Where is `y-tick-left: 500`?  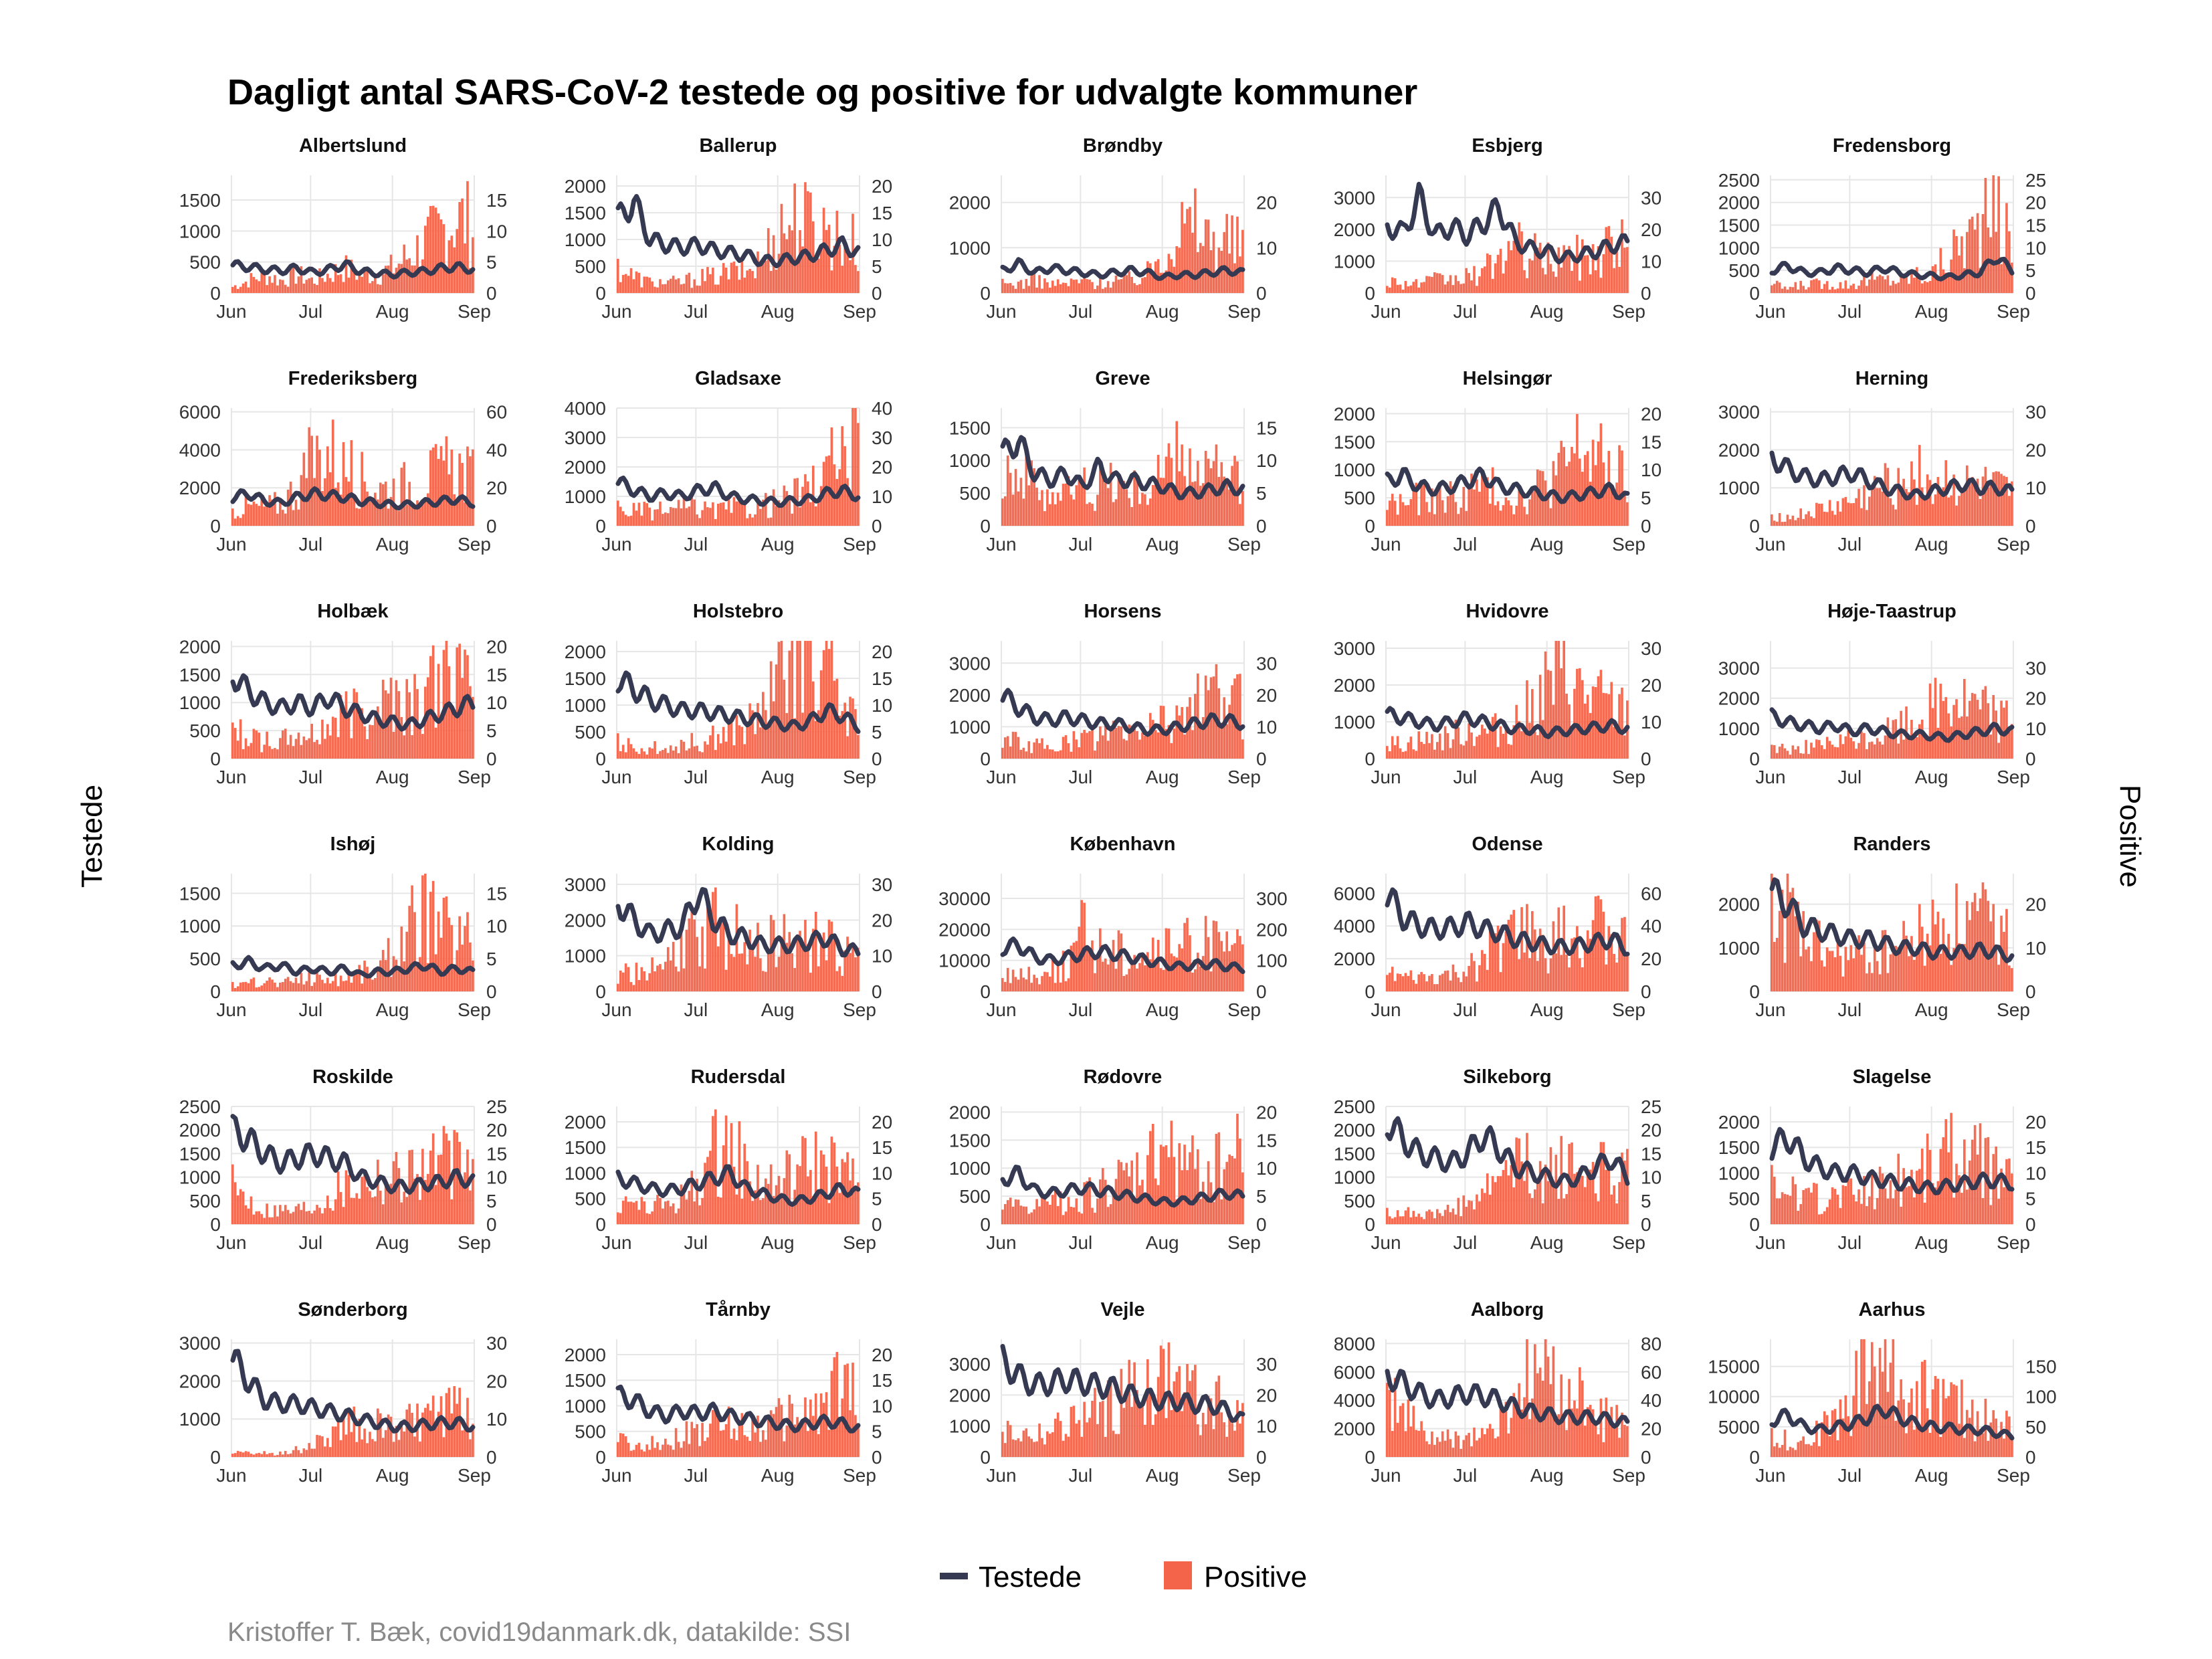
y-tick-left: 500 is located at coordinates (590, 266).